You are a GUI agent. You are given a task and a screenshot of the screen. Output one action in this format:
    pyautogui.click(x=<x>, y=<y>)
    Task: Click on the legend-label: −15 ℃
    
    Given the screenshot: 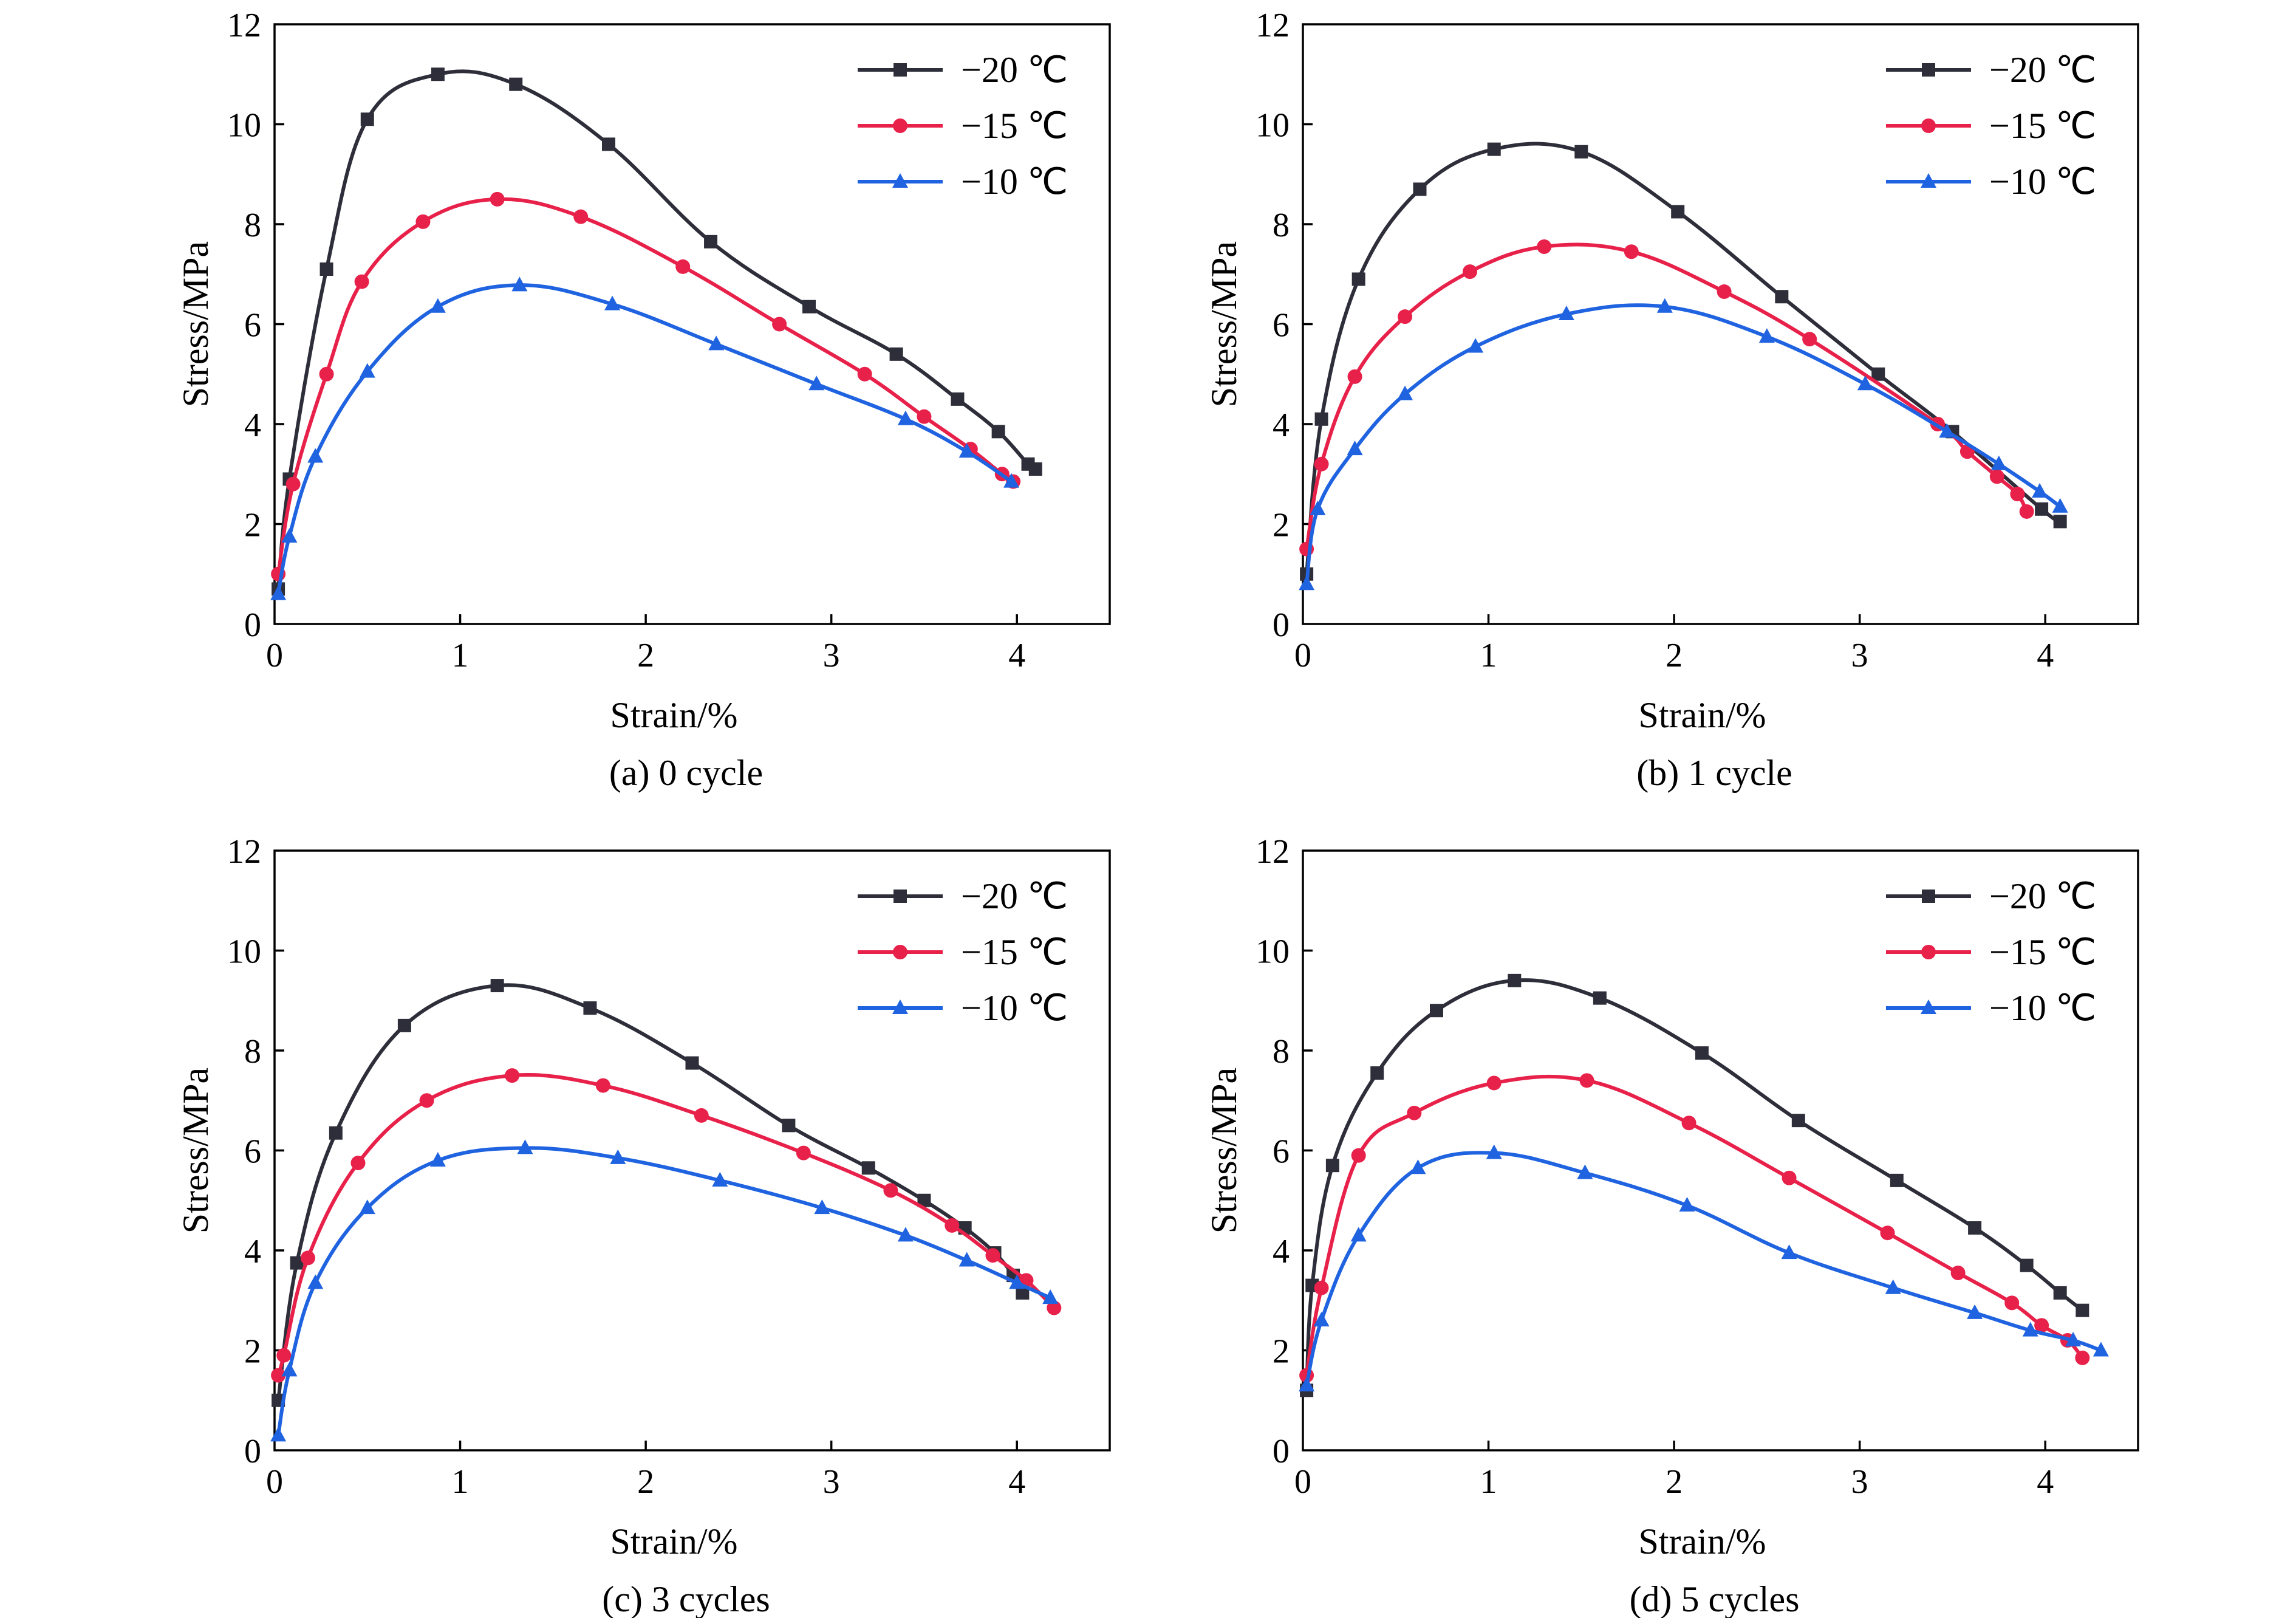 What is the action you would take?
    pyautogui.click(x=2042, y=952)
    